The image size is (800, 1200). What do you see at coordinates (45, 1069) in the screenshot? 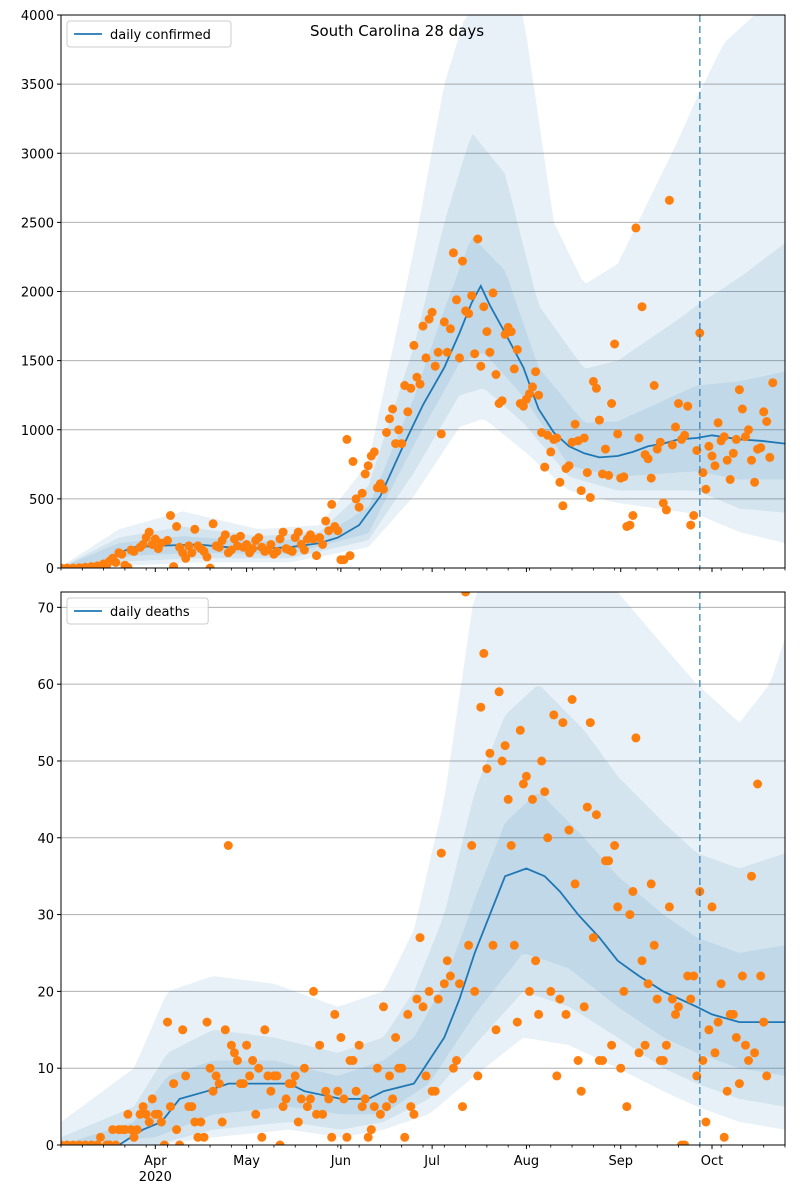
I see `y-tick-label: 10` at bounding box center [45, 1069].